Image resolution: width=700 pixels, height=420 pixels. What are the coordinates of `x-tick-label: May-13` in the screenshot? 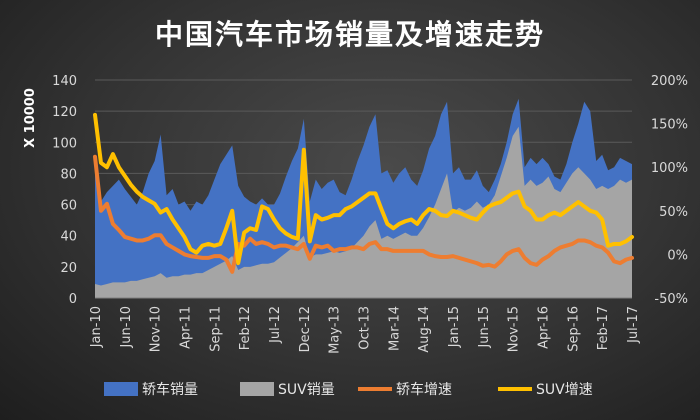 It's located at (335, 330).